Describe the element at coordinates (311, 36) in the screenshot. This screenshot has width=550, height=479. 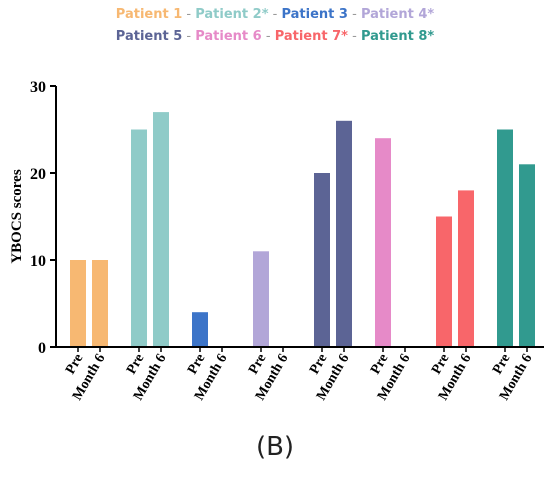
I see `legend-entry: Patient 7*` at that location.